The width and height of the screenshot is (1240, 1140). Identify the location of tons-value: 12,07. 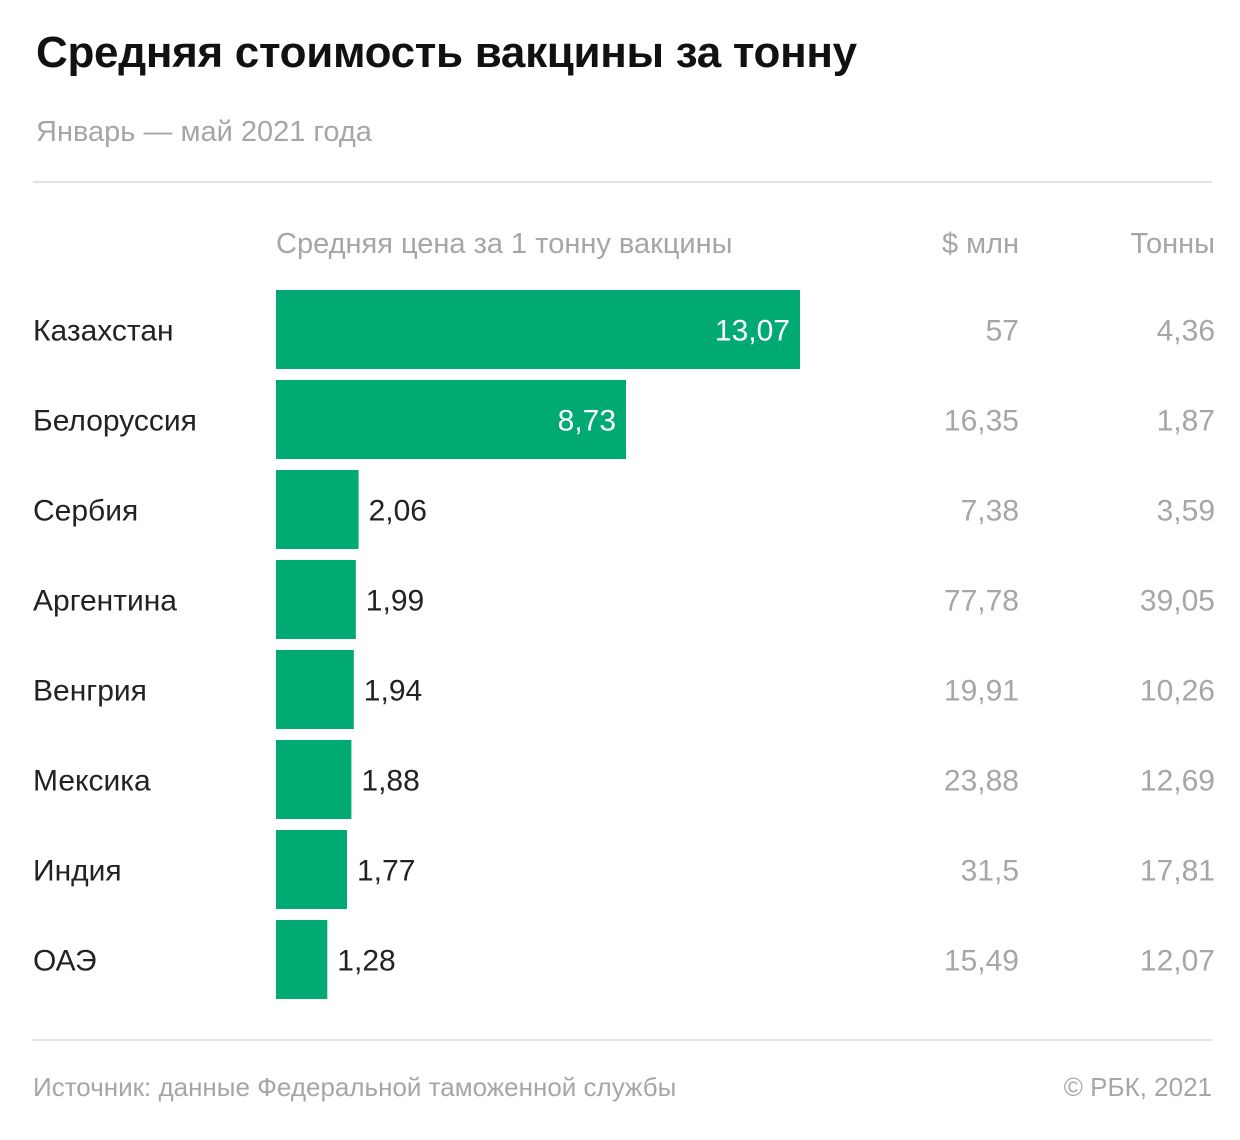
(1177, 961).